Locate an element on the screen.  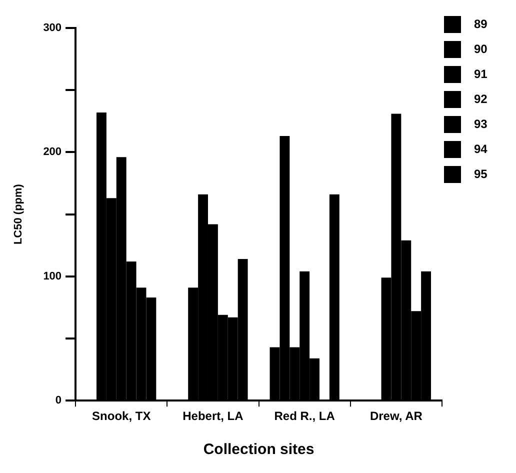
legend-label: 95 is located at coordinates (481, 173).